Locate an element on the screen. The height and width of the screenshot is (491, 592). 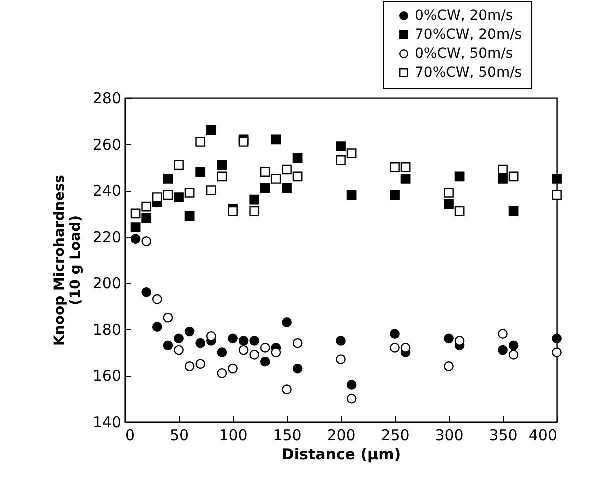
y-tick-label: 200 is located at coordinates (107, 283).